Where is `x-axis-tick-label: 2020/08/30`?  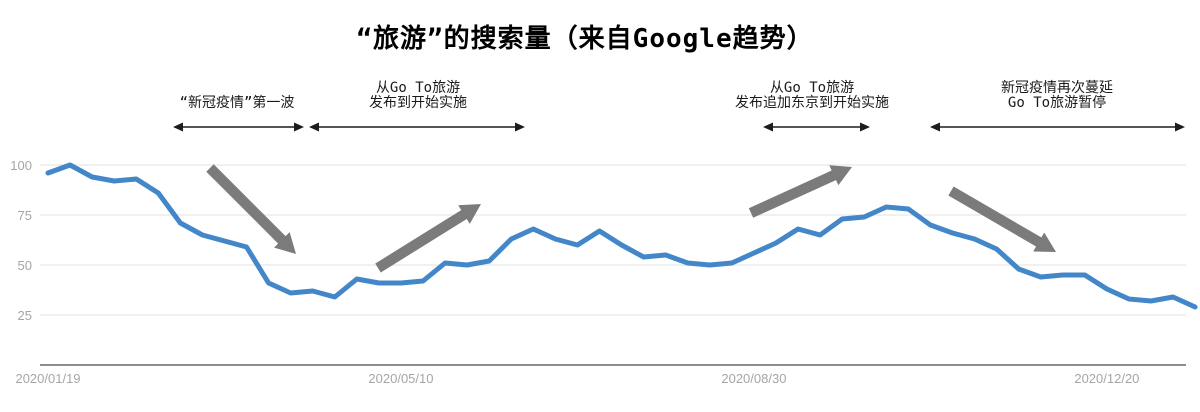 x-axis-tick-label: 2020/08/30 is located at coordinates (754, 378).